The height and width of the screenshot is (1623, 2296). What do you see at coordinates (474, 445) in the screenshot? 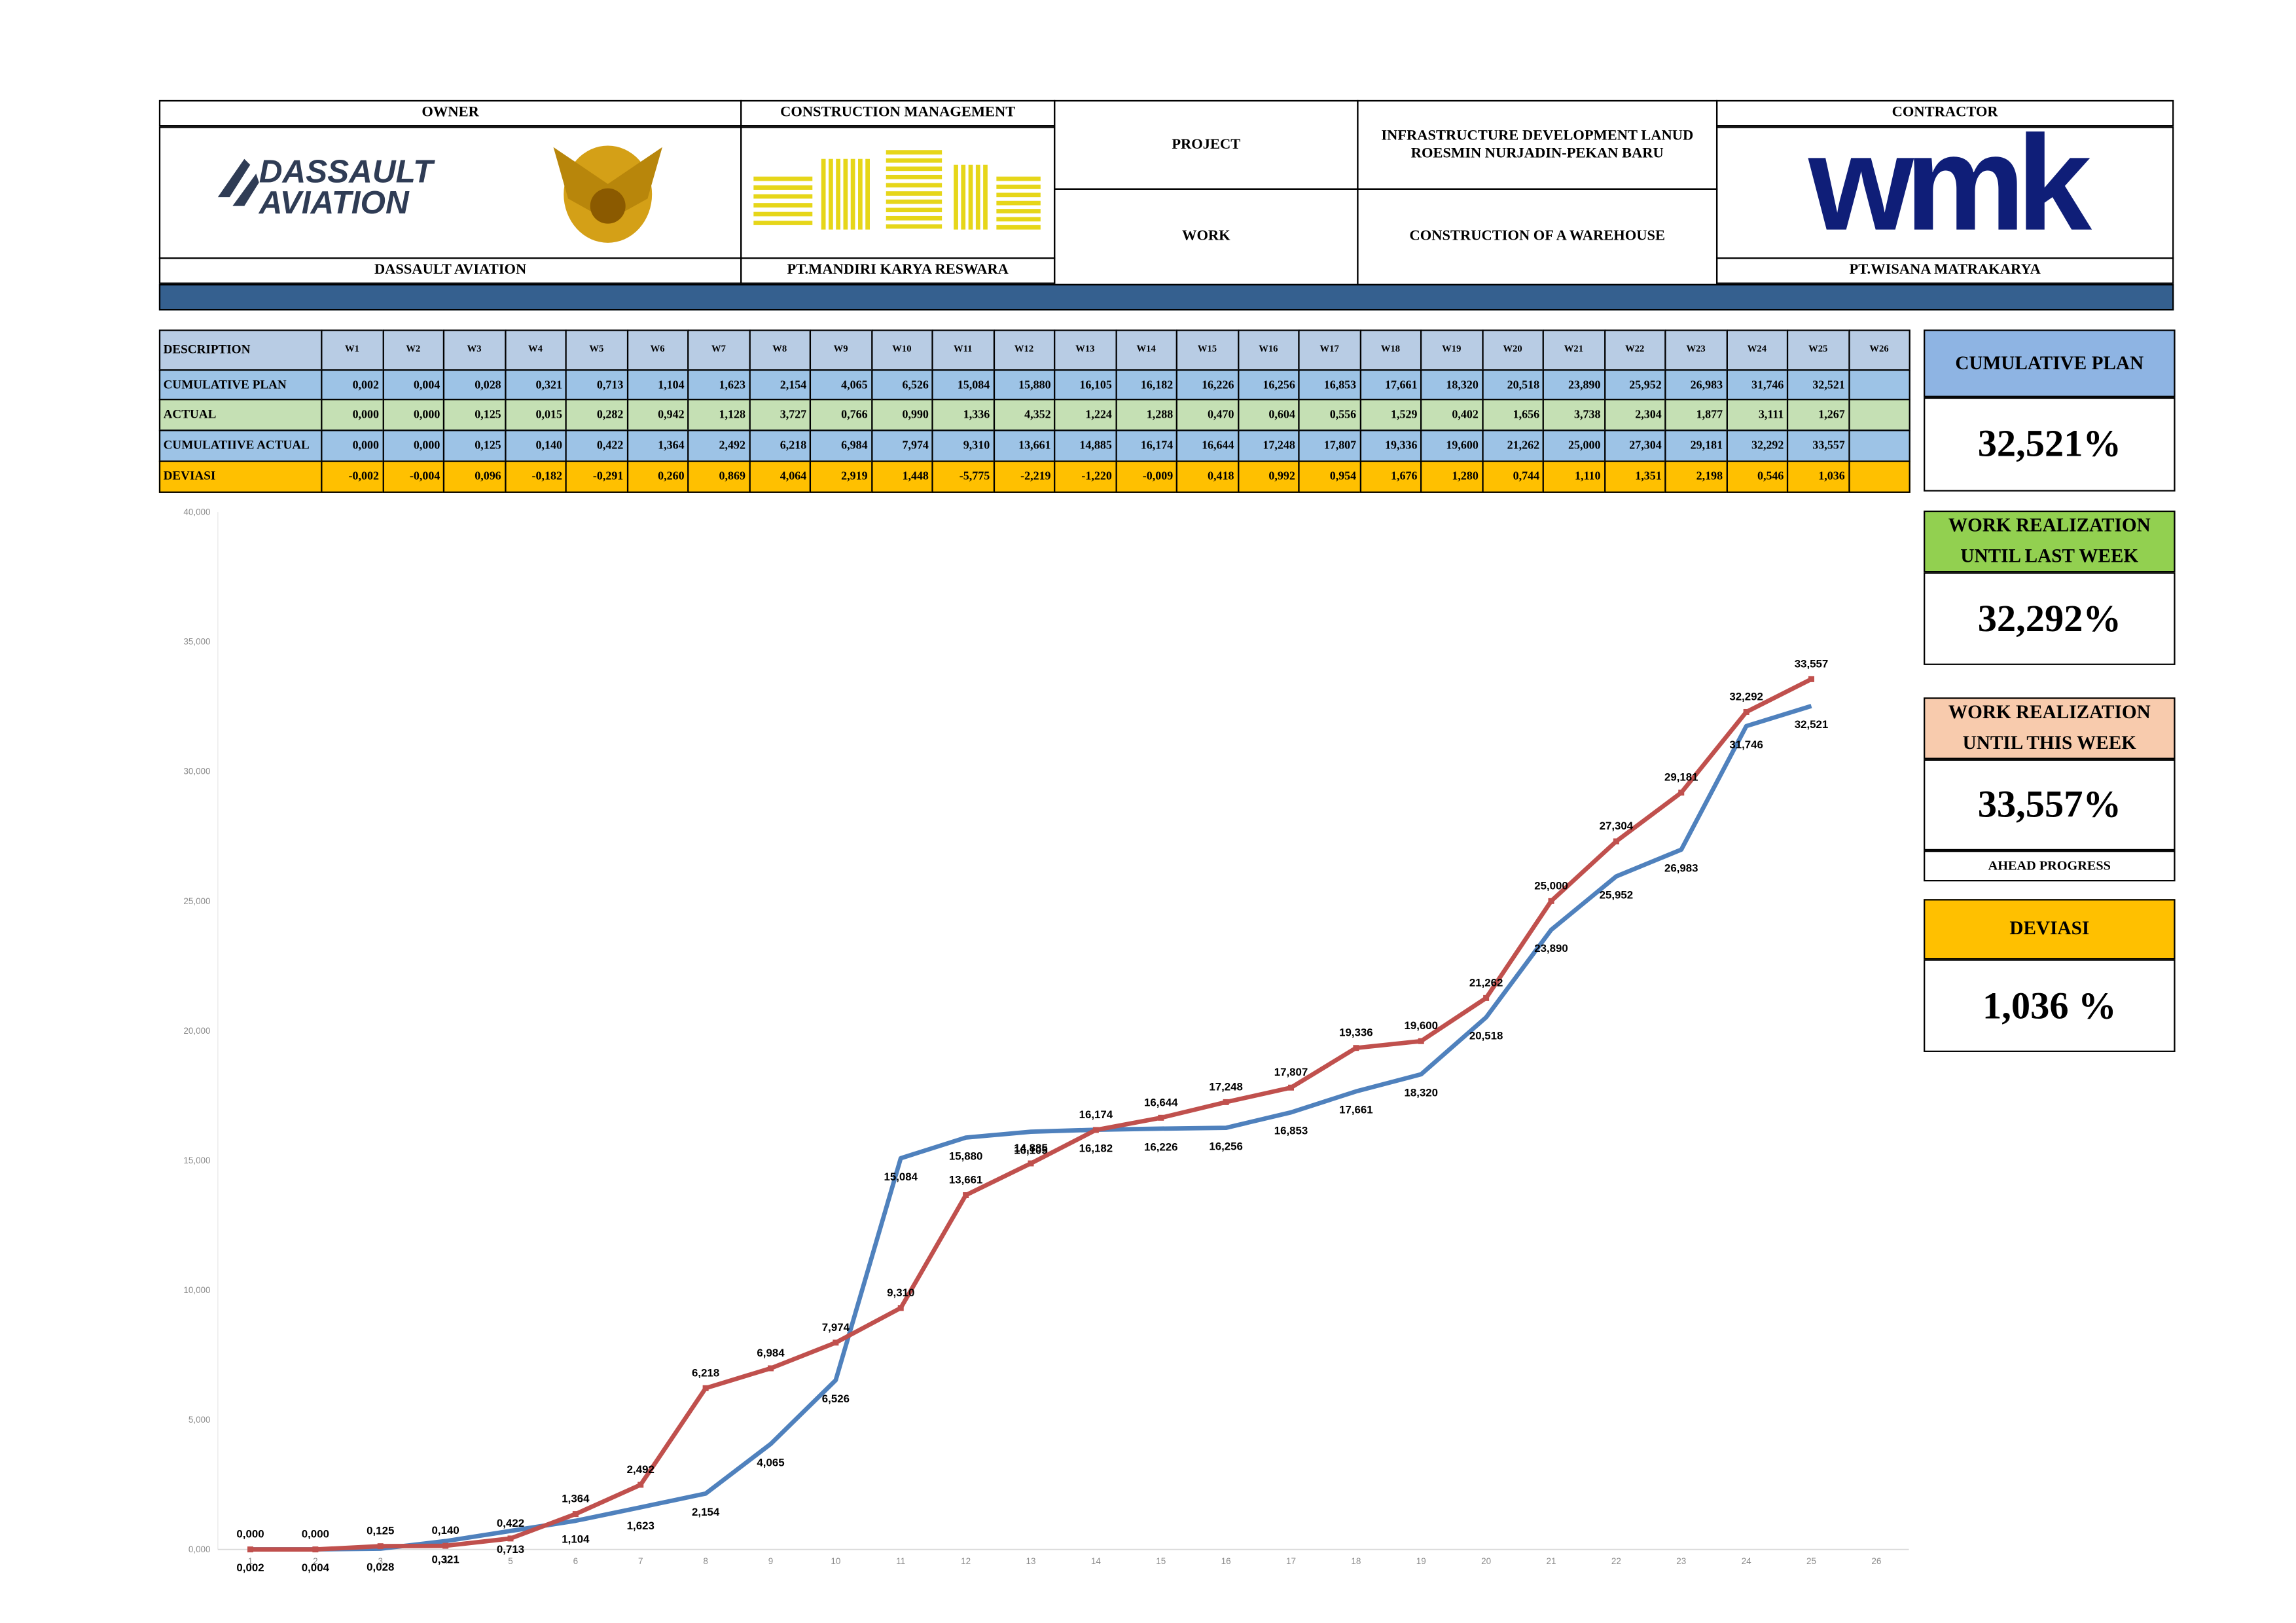
I see `table-value: 0,125` at bounding box center [474, 445].